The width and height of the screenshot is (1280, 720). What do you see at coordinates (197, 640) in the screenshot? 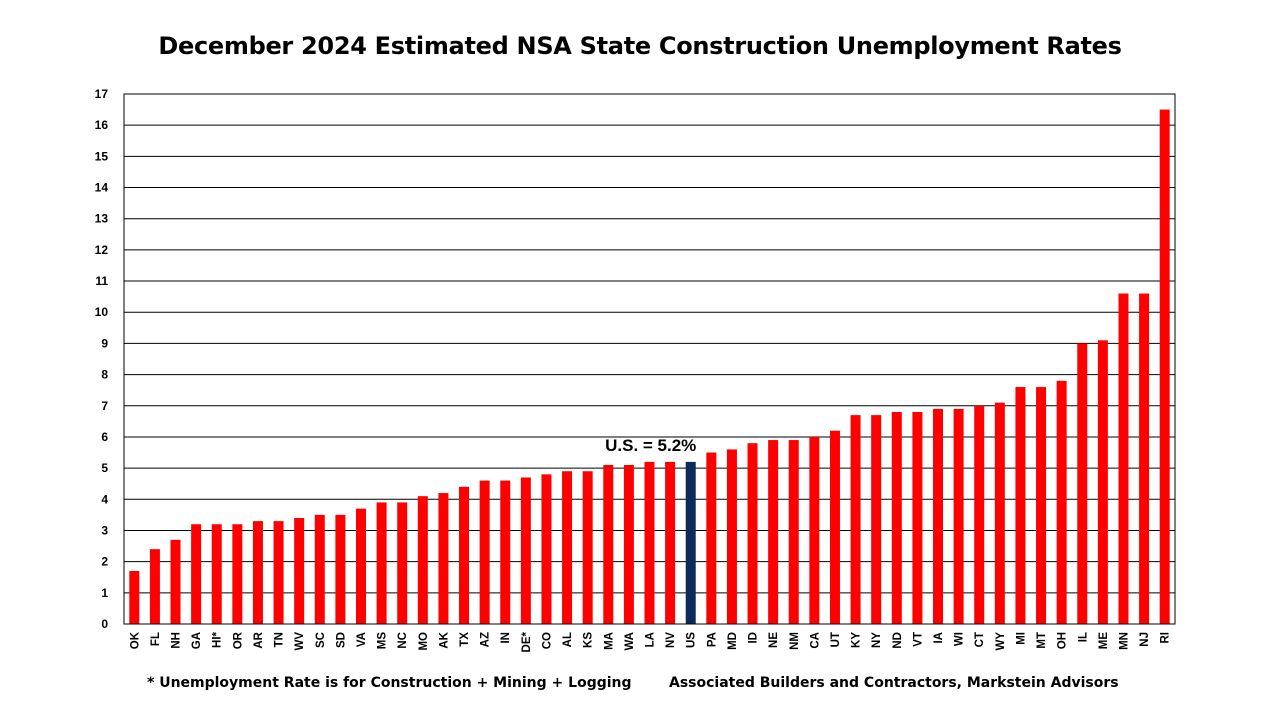
I see `x-tick-label: GA` at bounding box center [197, 640].